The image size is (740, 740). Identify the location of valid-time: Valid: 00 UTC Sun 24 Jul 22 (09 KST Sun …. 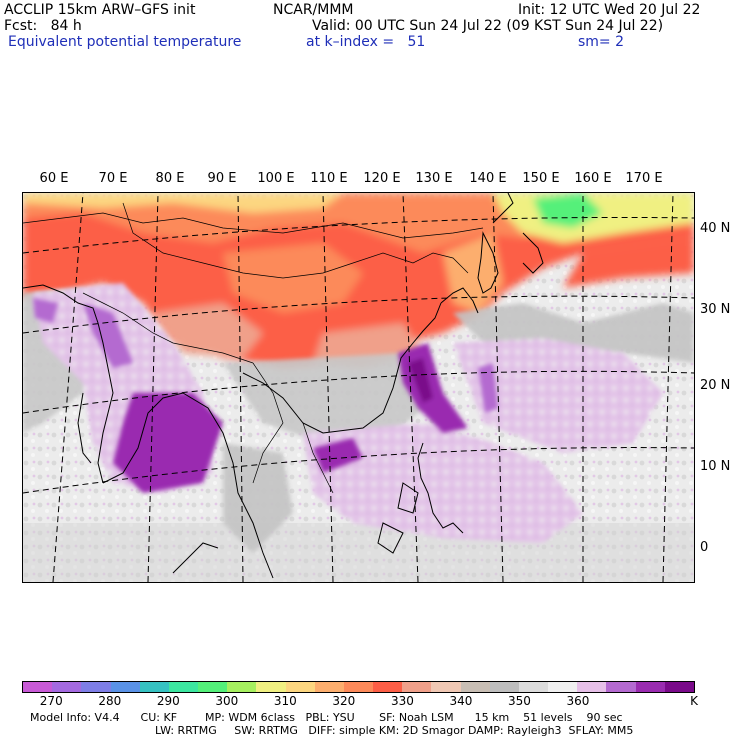
(488, 26).